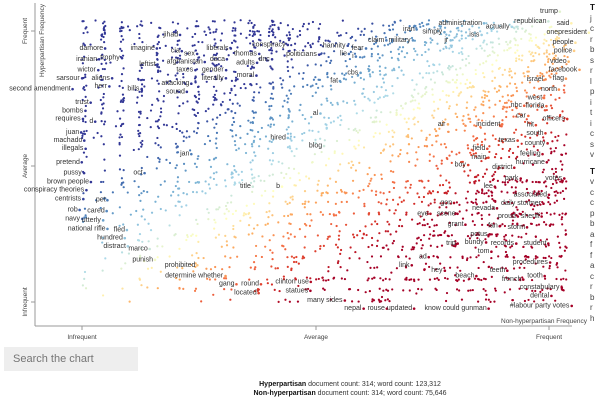 This screenshot has width=600, height=400. Describe the element at coordinates (68, 140) in the screenshot. I see `term-label: machado` at that location.